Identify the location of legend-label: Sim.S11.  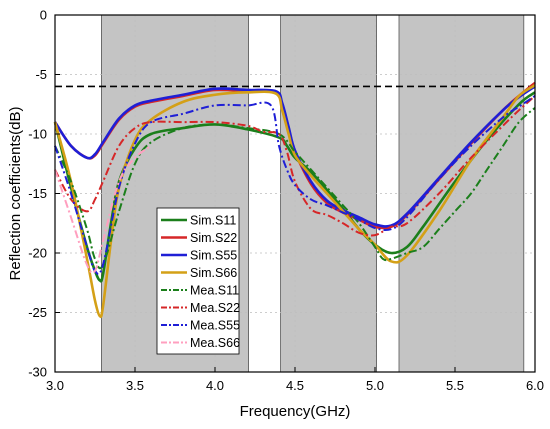
(213, 221).